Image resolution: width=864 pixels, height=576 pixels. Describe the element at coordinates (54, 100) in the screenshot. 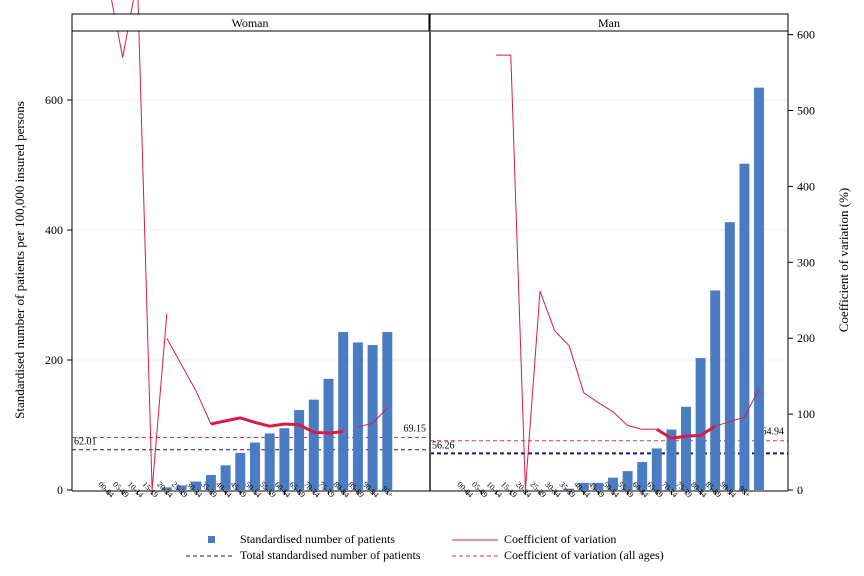

I see `left-tick-label: 600` at that location.